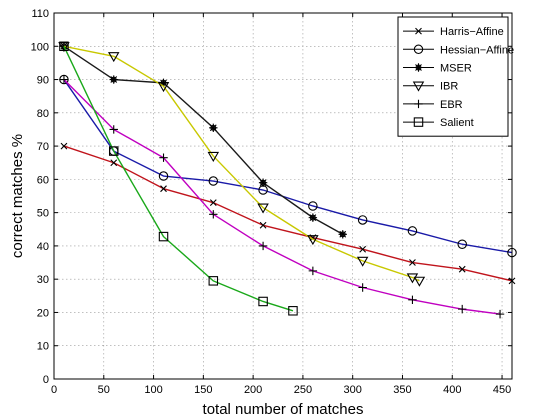 This screenshot has width=542, height=420. I want to click on legend-item: MSER, so click(437, 69).